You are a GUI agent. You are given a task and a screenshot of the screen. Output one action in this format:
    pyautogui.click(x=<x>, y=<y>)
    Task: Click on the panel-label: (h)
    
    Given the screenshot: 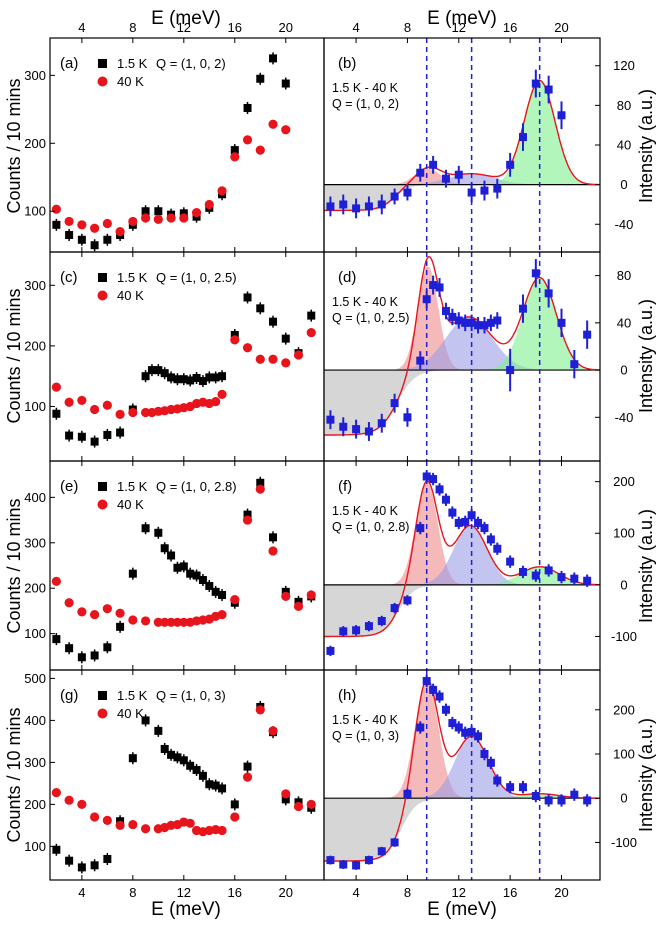 What is the action you would take?
    pyautogui.click(x=347, y=695)
    